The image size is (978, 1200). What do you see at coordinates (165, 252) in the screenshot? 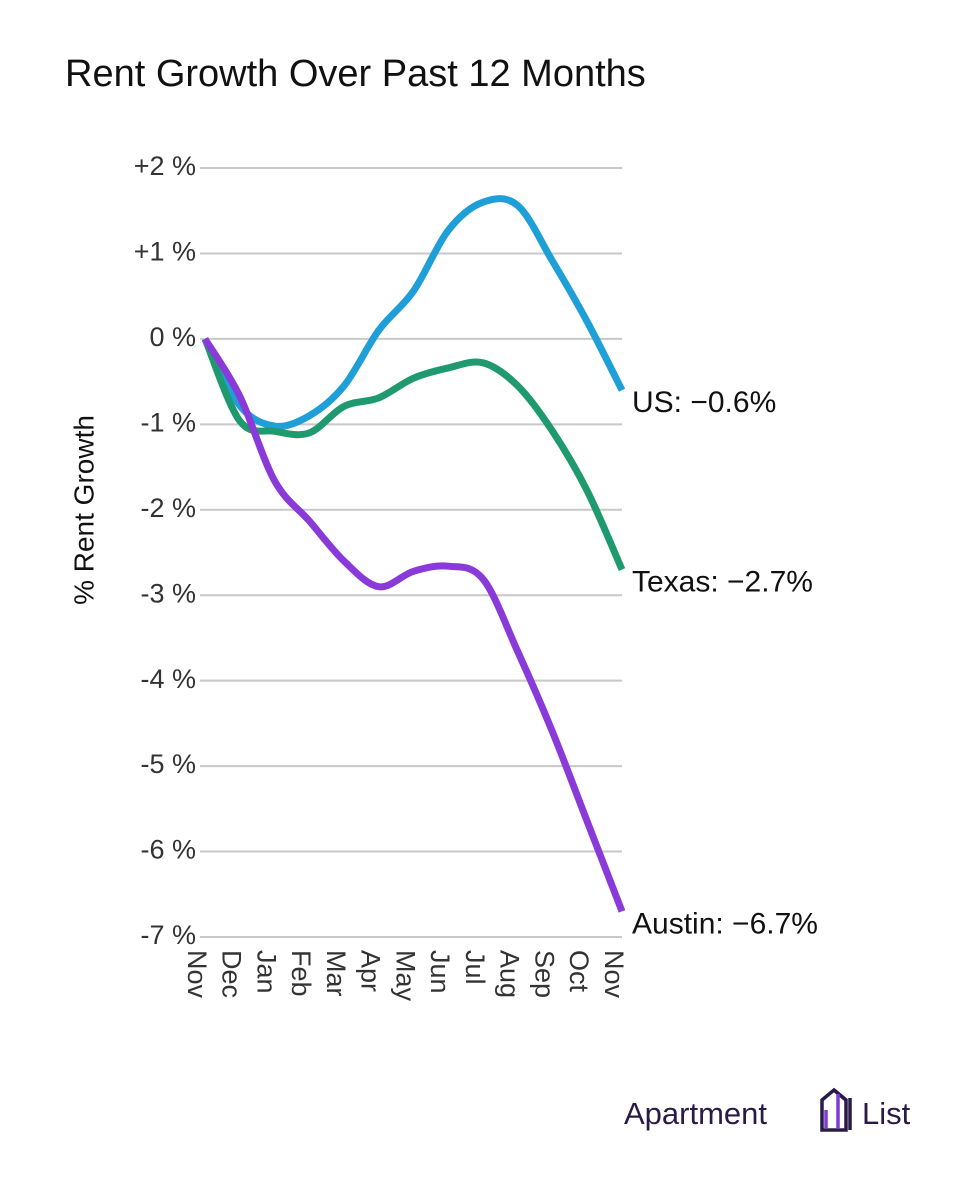
I see `y-tick-label: +1 %` at bounding box center [165, 252].